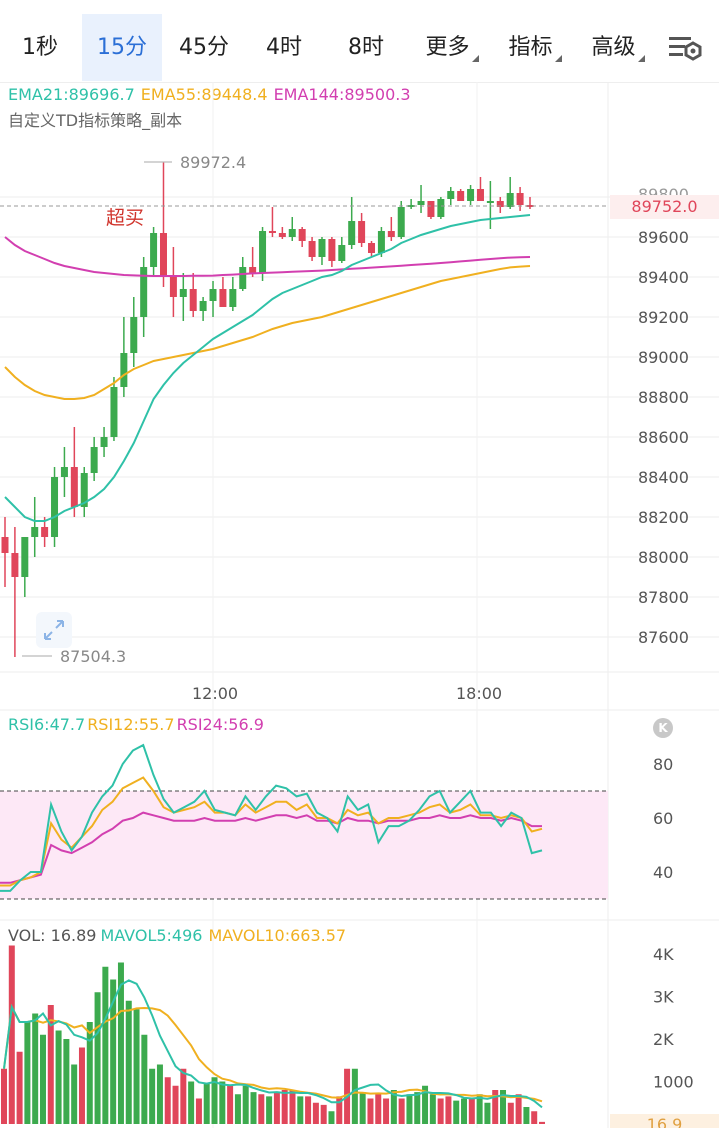  Describe the element at coordinates (452, 47) in the screenshot. I see `tab-5: 更多` at that location.